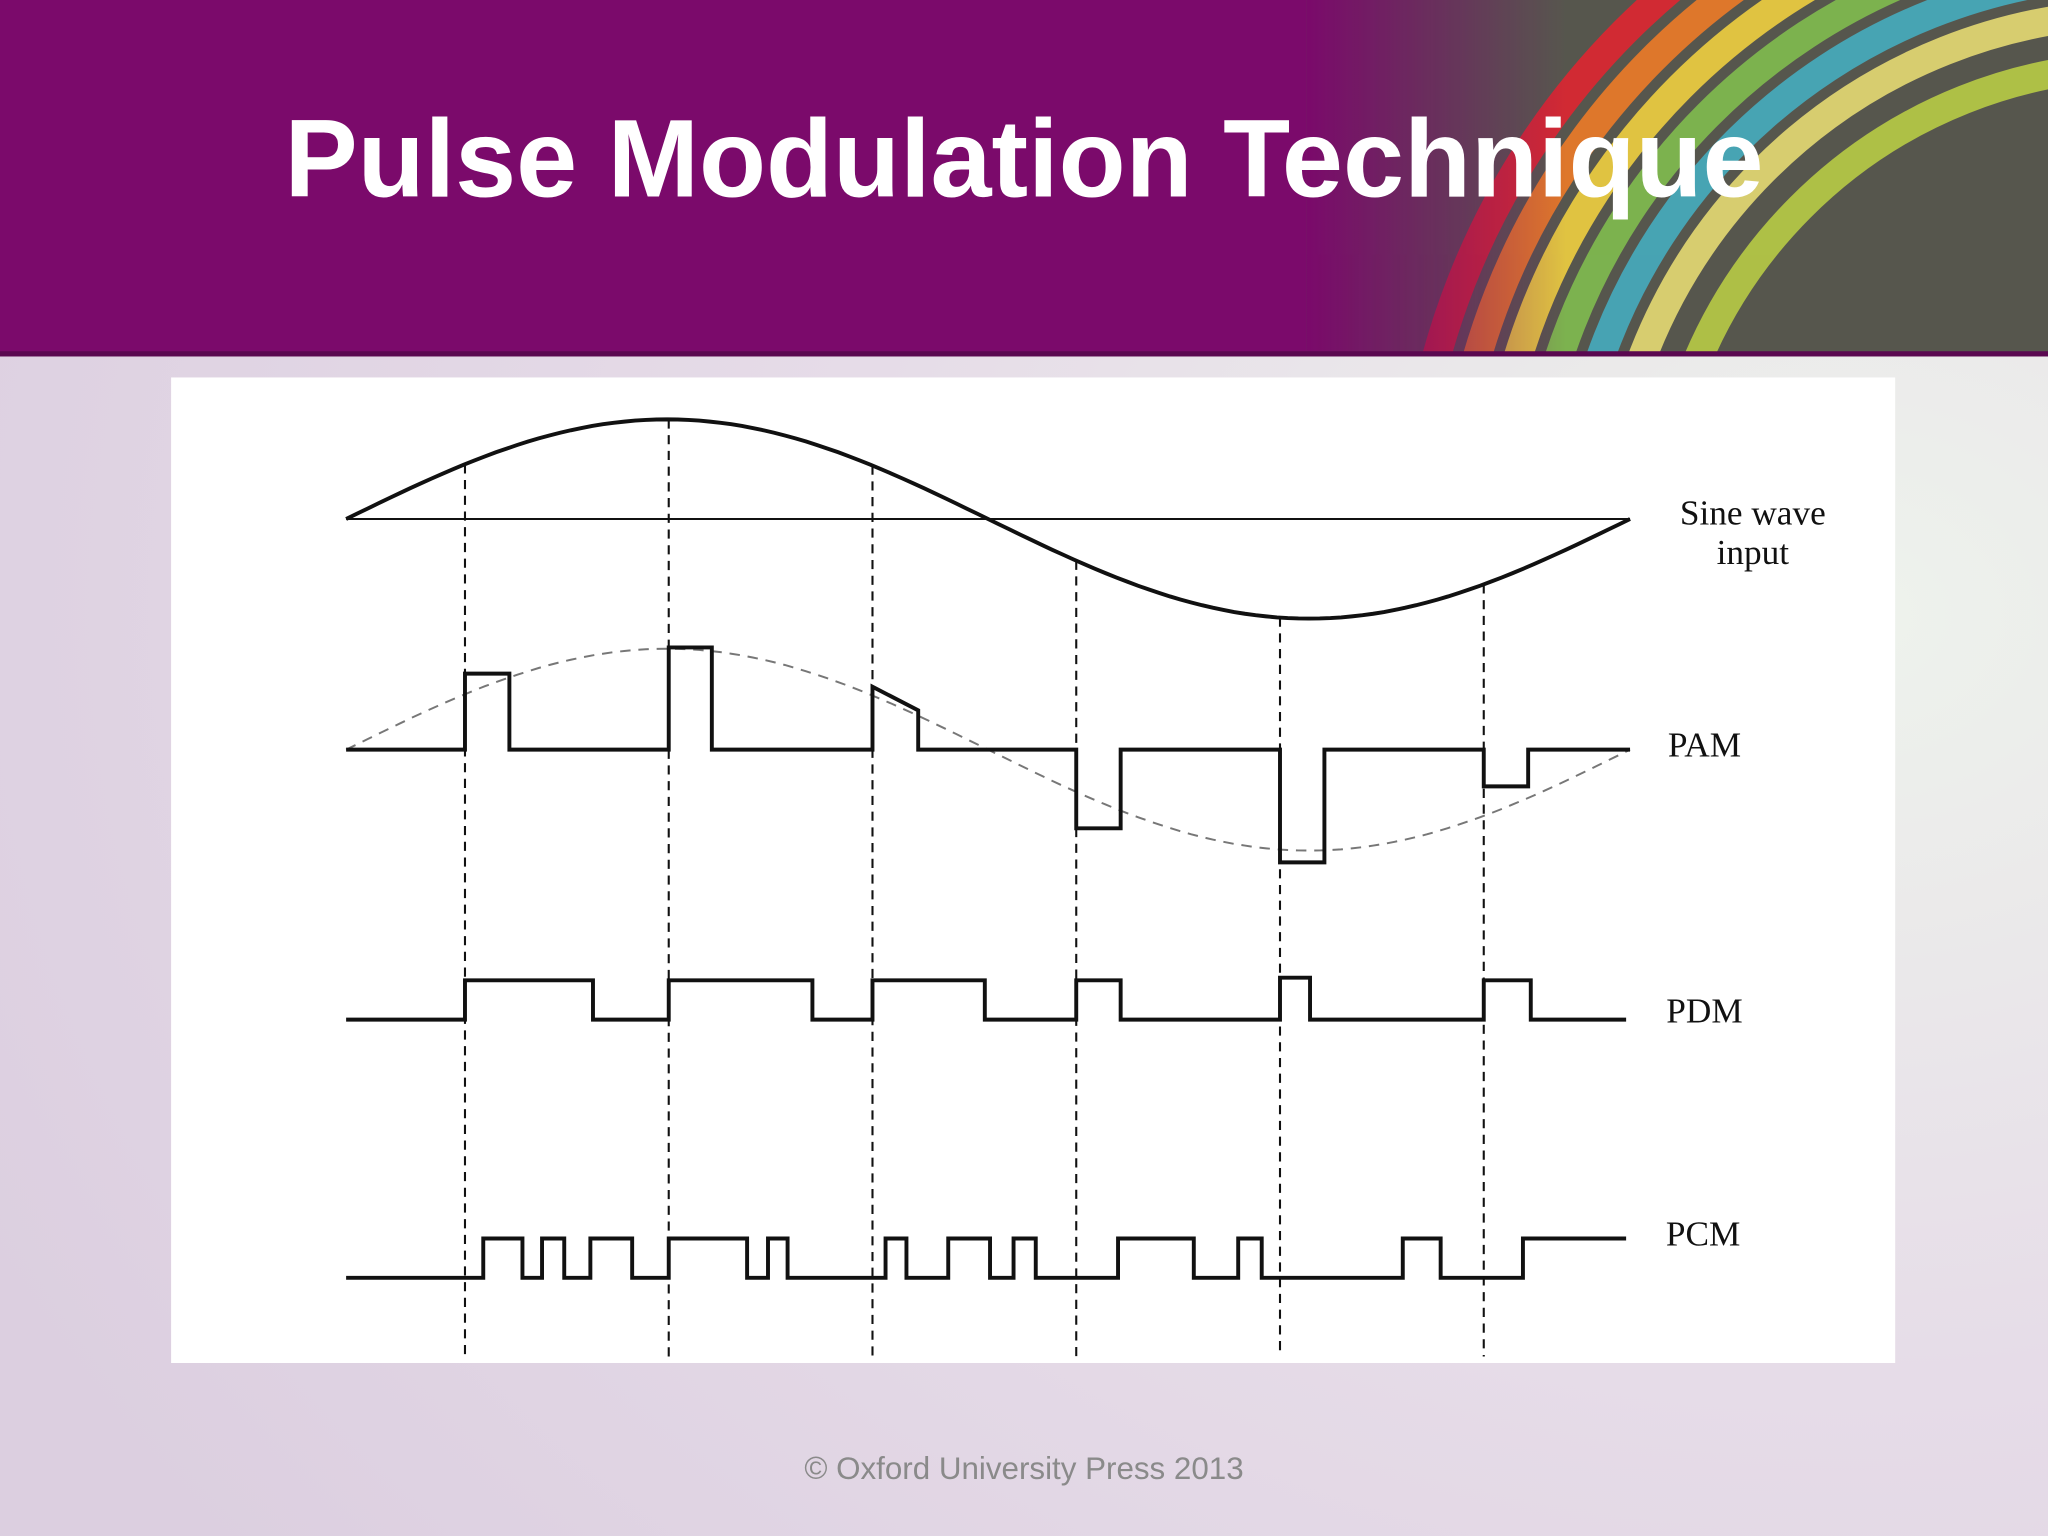  What do you see at coordinates (1023, 1468) in the screenshot?
I see `footer: © Oxford University Press 2013` at bounding box center [1023, 1468].